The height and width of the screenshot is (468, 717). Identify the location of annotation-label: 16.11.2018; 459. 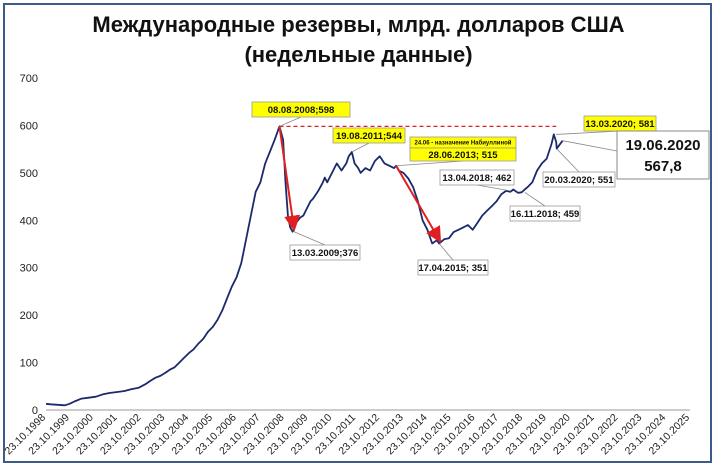
(545, 214).